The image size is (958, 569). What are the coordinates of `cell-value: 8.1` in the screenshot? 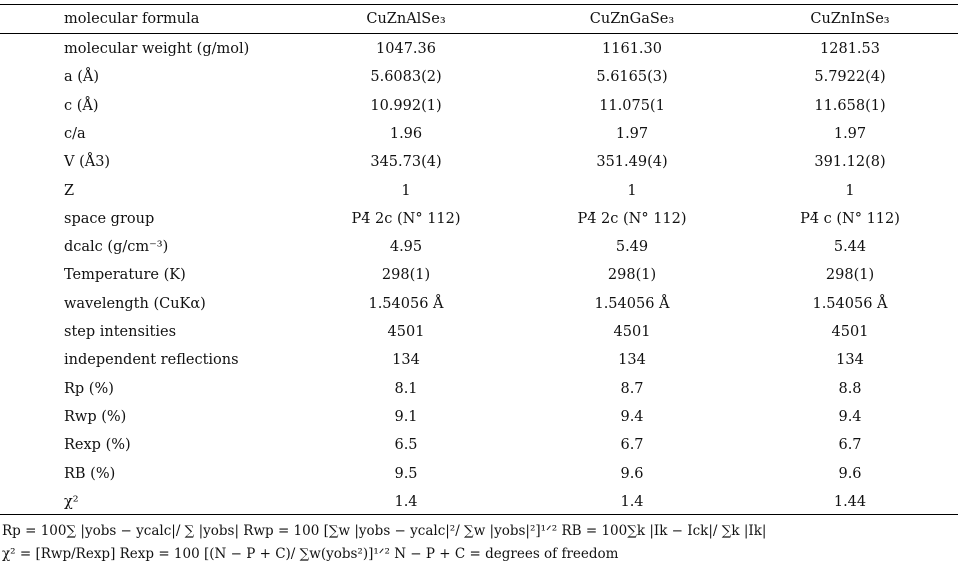 It's located at (406, 388).